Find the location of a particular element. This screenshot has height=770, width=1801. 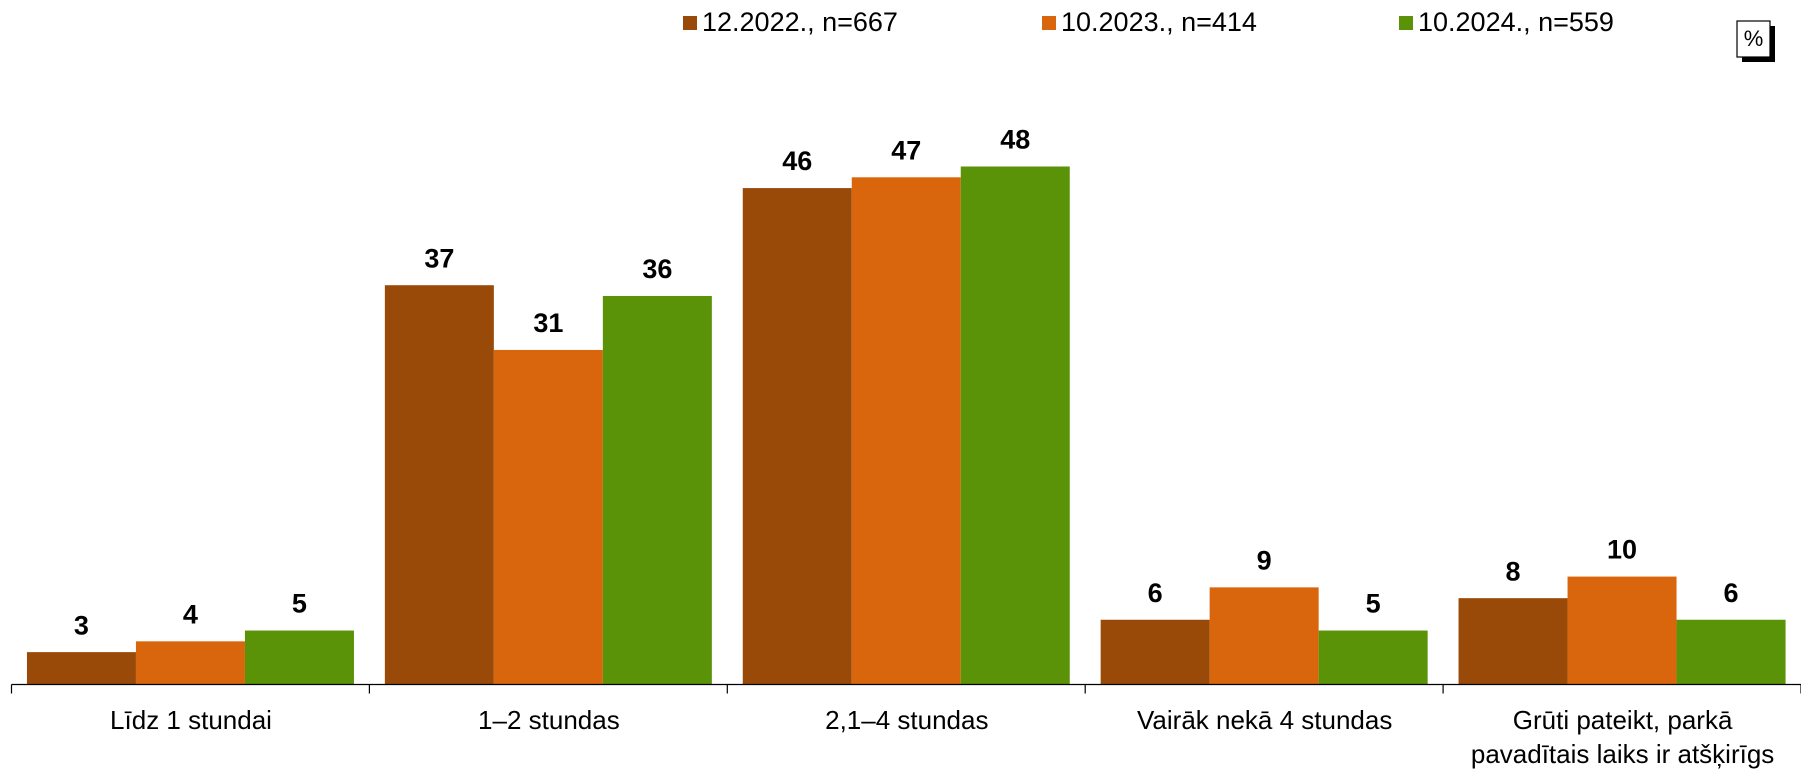

legend-label: 10.2024., n=559 is located at coordinates (1516, 22).